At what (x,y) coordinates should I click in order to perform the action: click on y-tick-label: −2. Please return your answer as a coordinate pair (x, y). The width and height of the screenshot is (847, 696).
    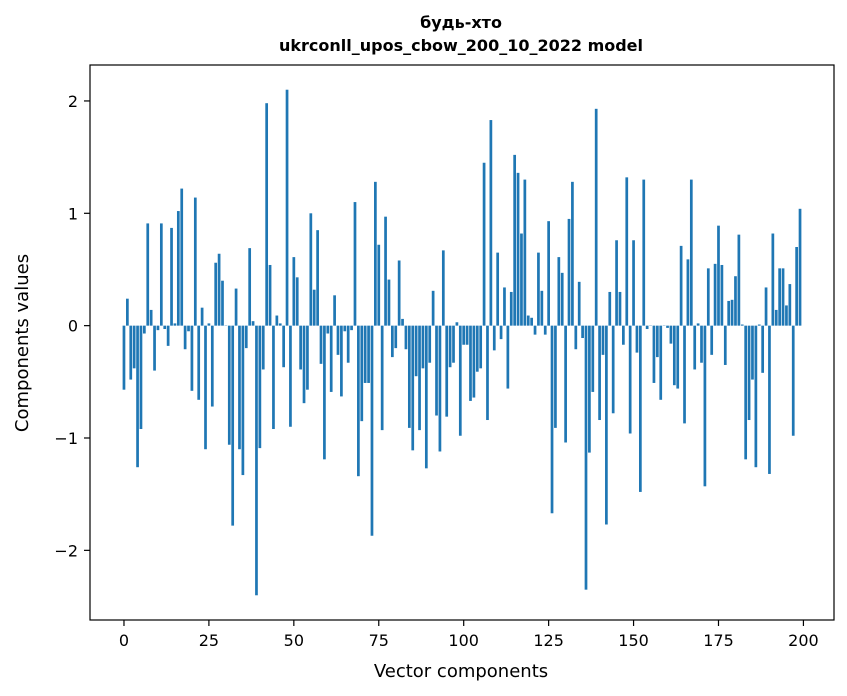
    Looking at the image, I should click on (66, 550).